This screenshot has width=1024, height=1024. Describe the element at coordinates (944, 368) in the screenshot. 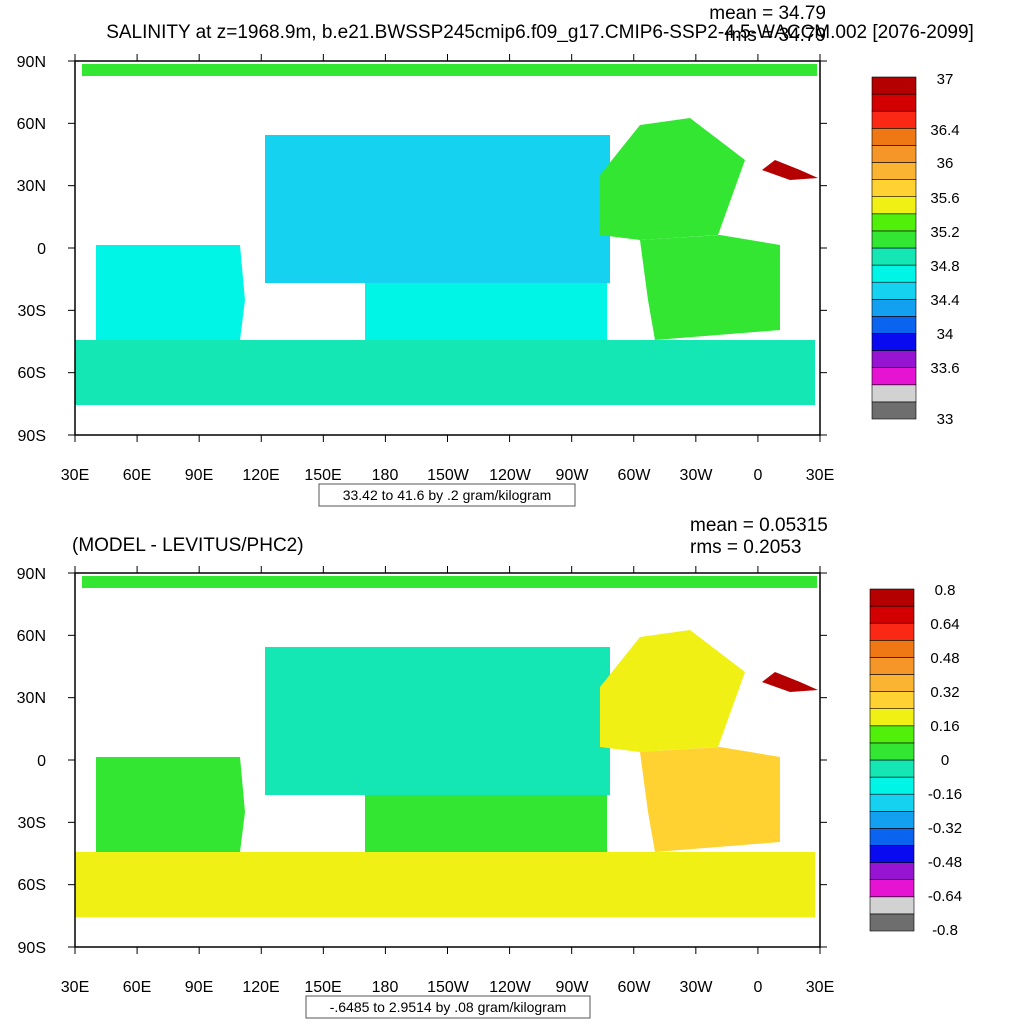

I see `colorbar-label: 33.6` at that location.